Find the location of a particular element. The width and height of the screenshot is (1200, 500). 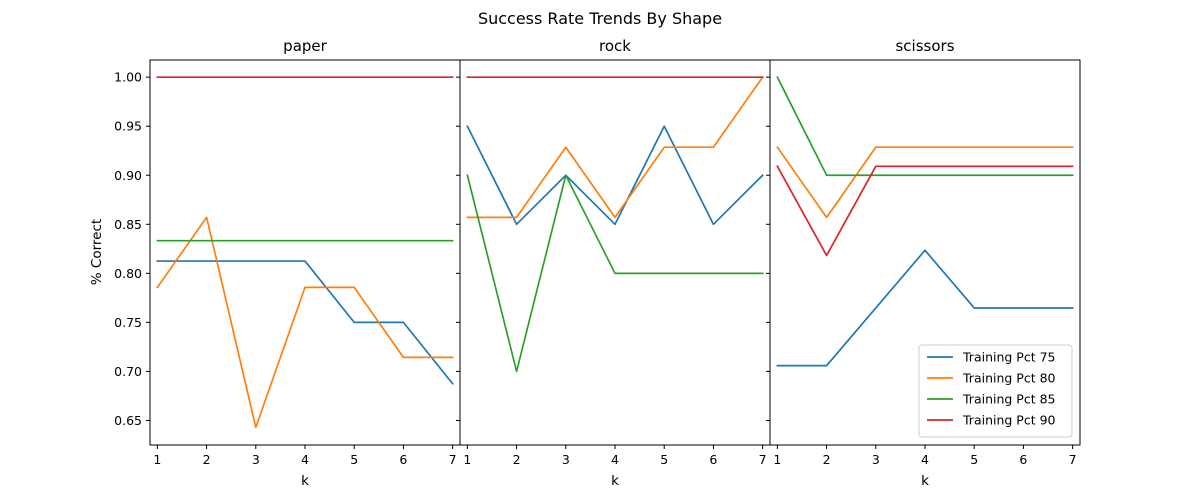

legend-label-training-pct-90: Training Pct 90 is located at coordinates (1009, 420).